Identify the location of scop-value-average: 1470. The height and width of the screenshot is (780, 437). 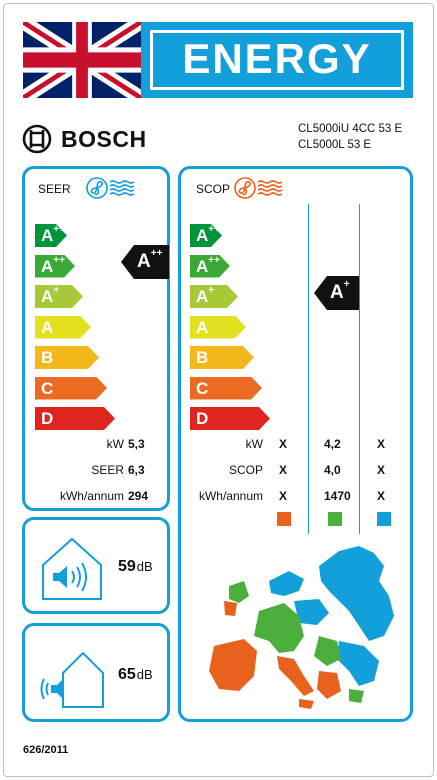
(337, 496).